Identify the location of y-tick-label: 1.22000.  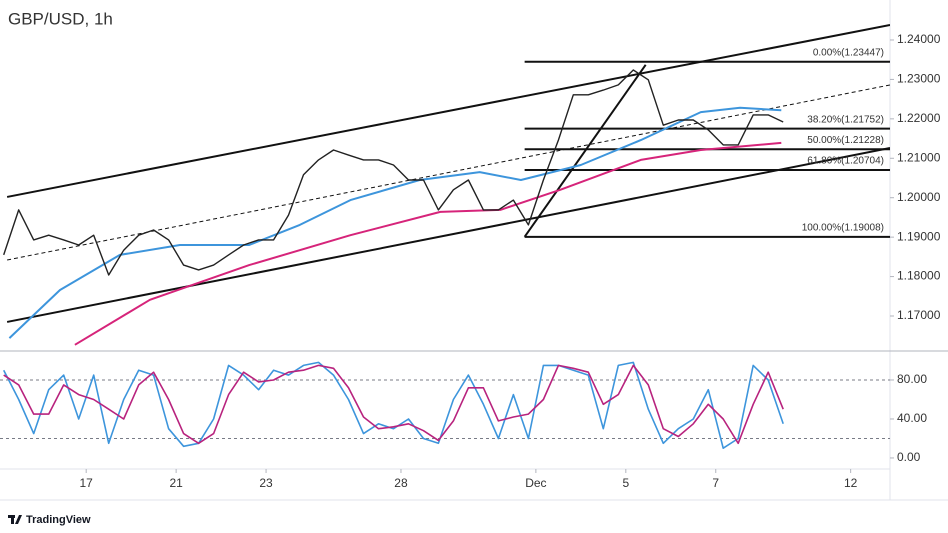
(919, 118).